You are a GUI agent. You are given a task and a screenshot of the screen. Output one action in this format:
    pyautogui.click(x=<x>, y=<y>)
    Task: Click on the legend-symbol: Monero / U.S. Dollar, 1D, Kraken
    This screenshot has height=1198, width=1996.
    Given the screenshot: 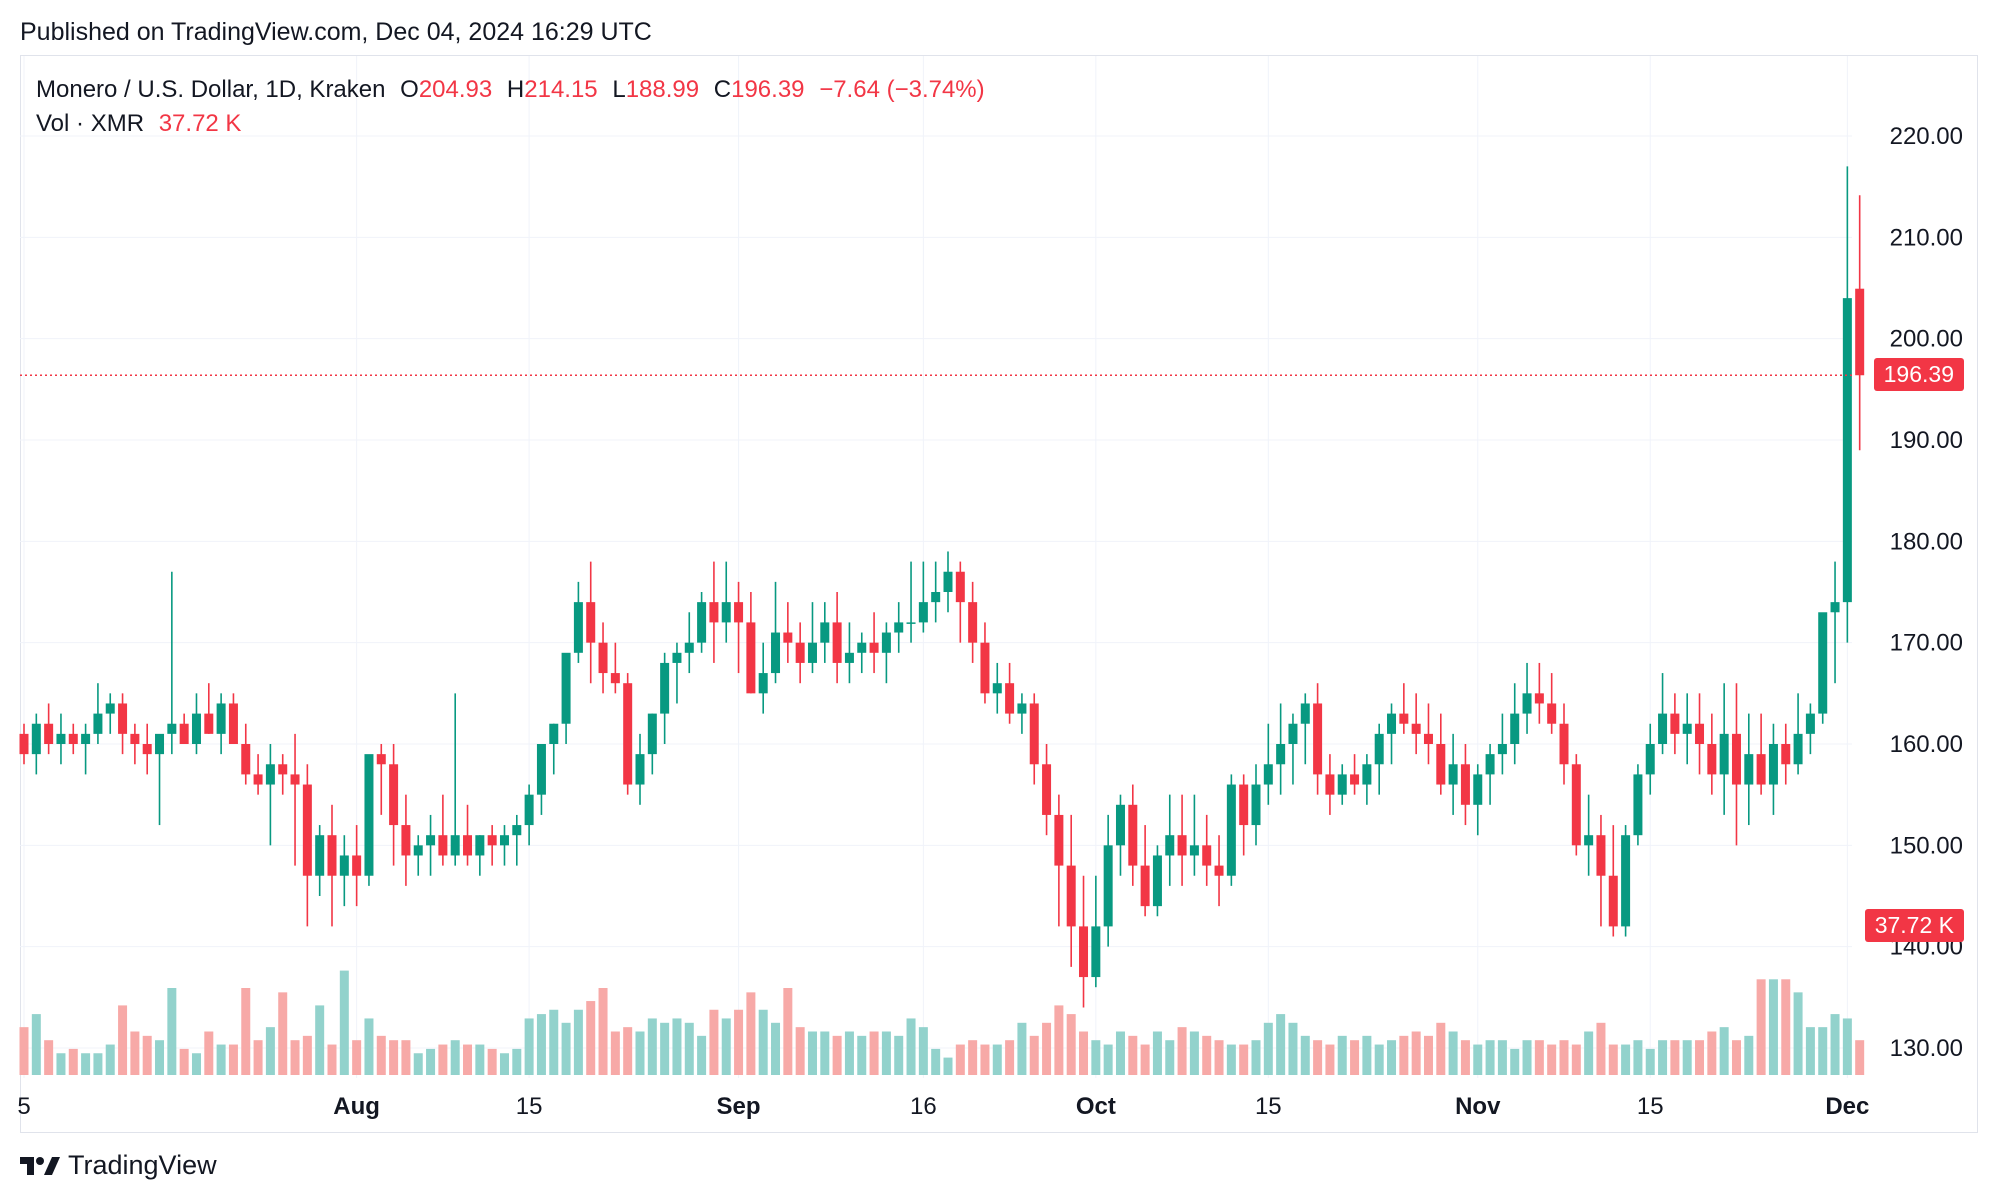 What is the action you would take?
    pyautogui.click(x=211, y=89)
    